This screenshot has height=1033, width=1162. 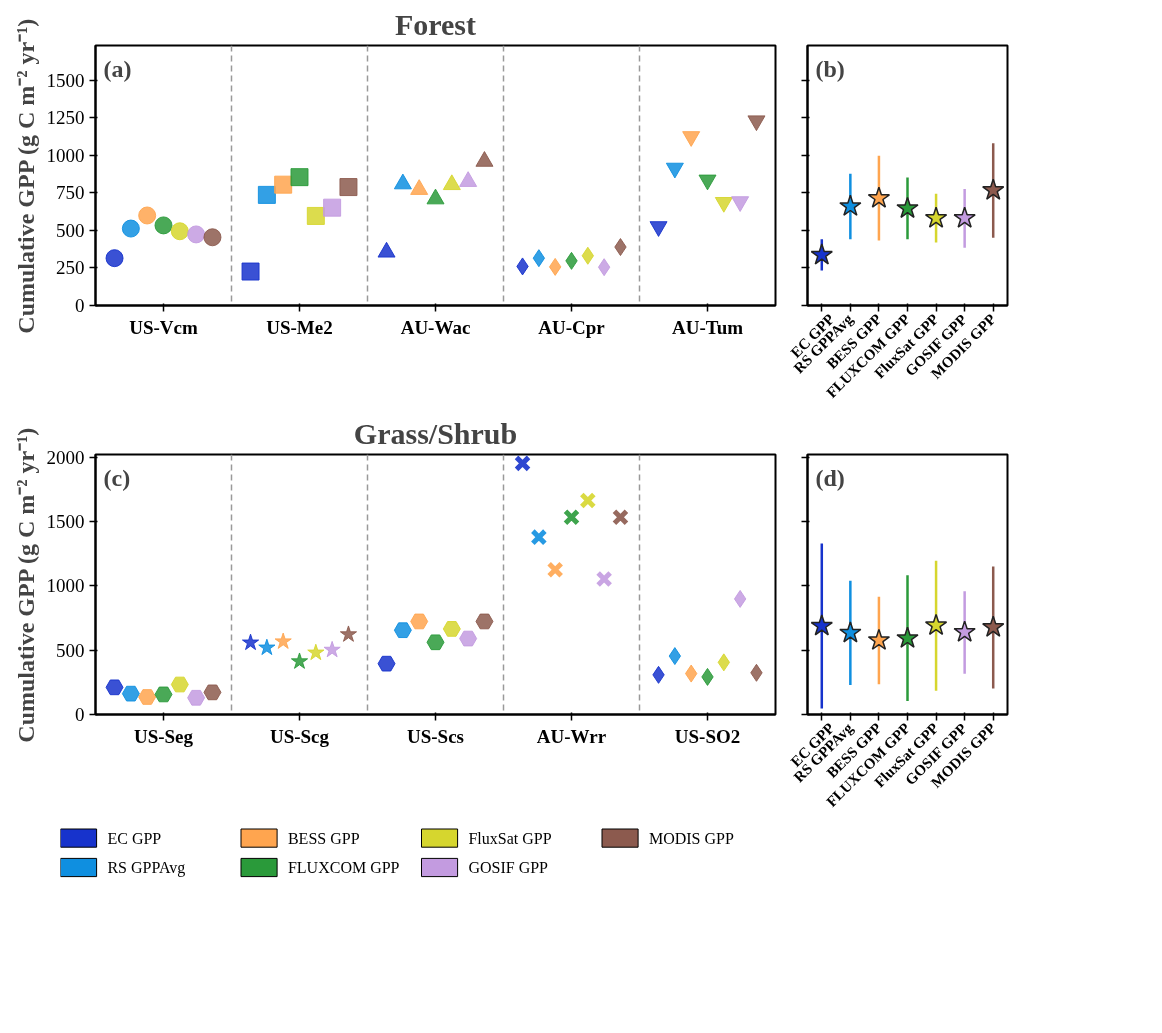 I want to click on x-tick-label: AU-Tum, so click(x=707, y=327).